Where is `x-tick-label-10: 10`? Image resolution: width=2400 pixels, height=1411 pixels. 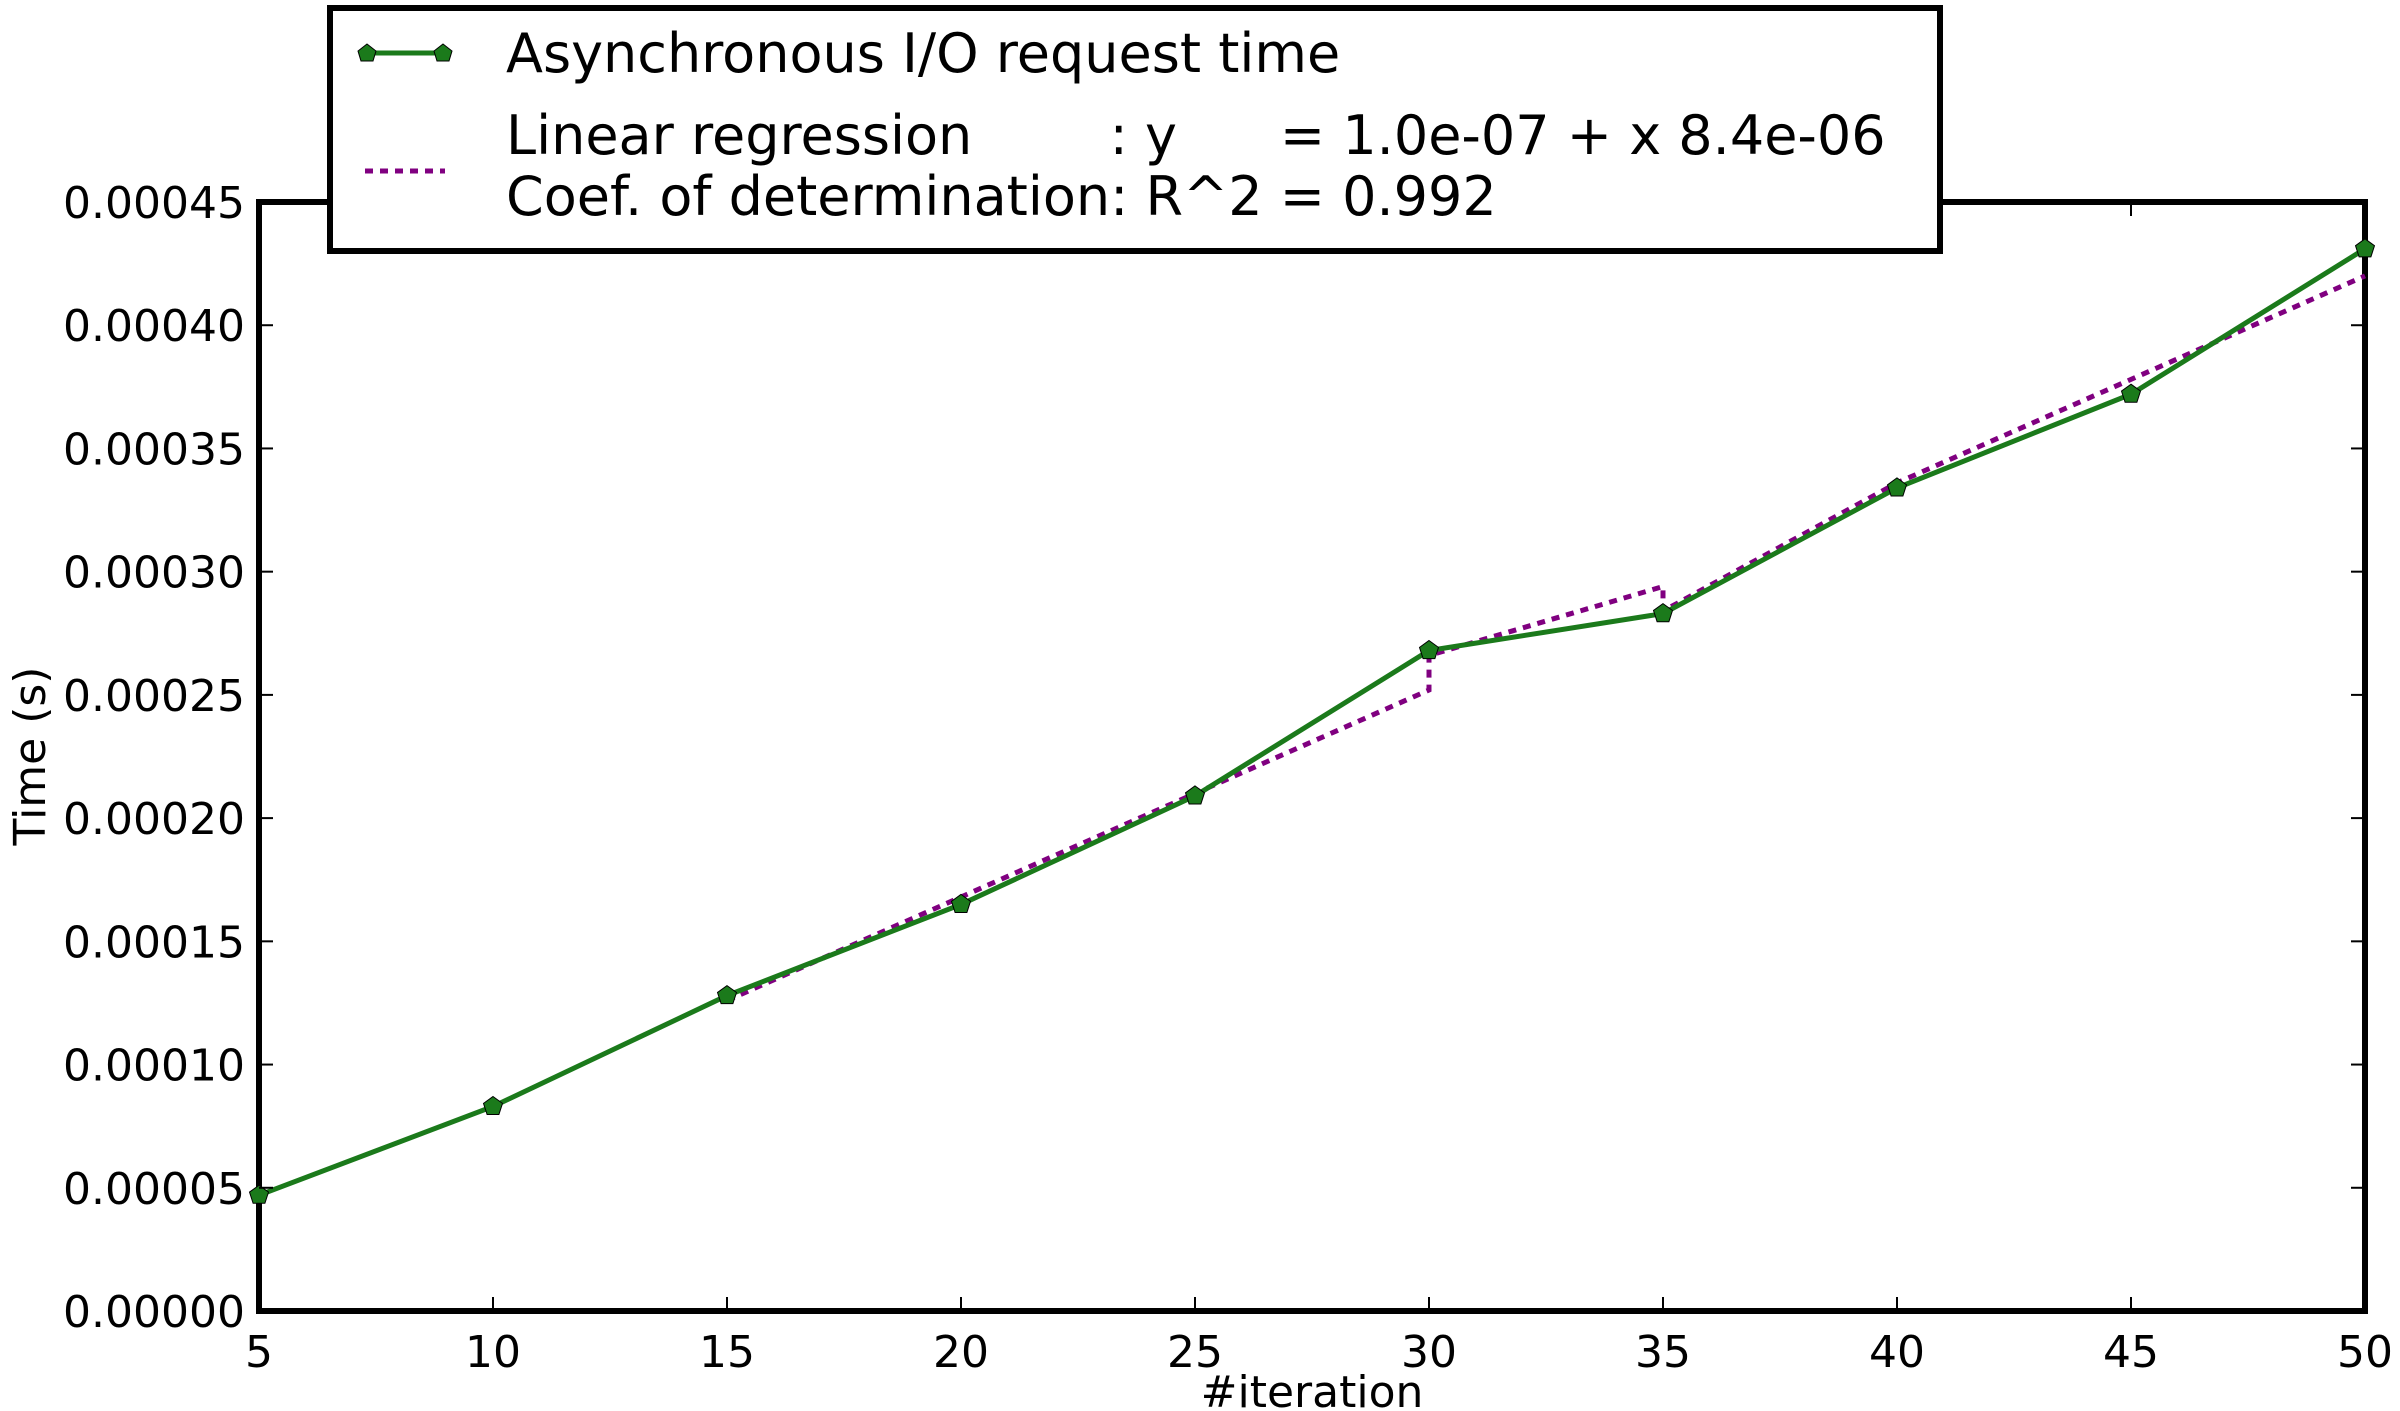 x-tick-label-10: 10 is located at coordinates (493, 1352).